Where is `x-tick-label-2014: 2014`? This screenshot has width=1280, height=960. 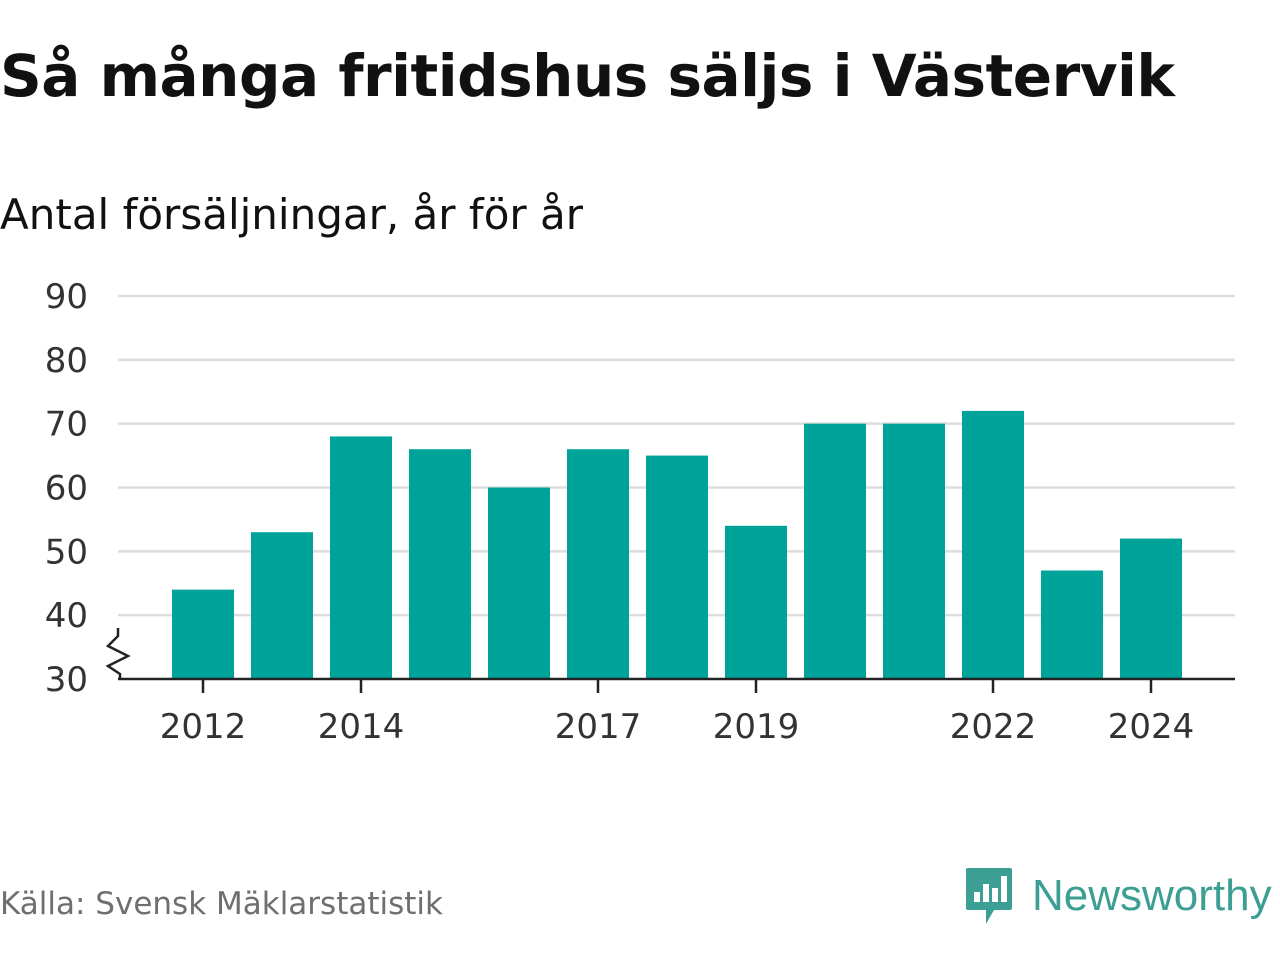 x-tick-label-2014: 2014 is located at coordinates (361, 727).